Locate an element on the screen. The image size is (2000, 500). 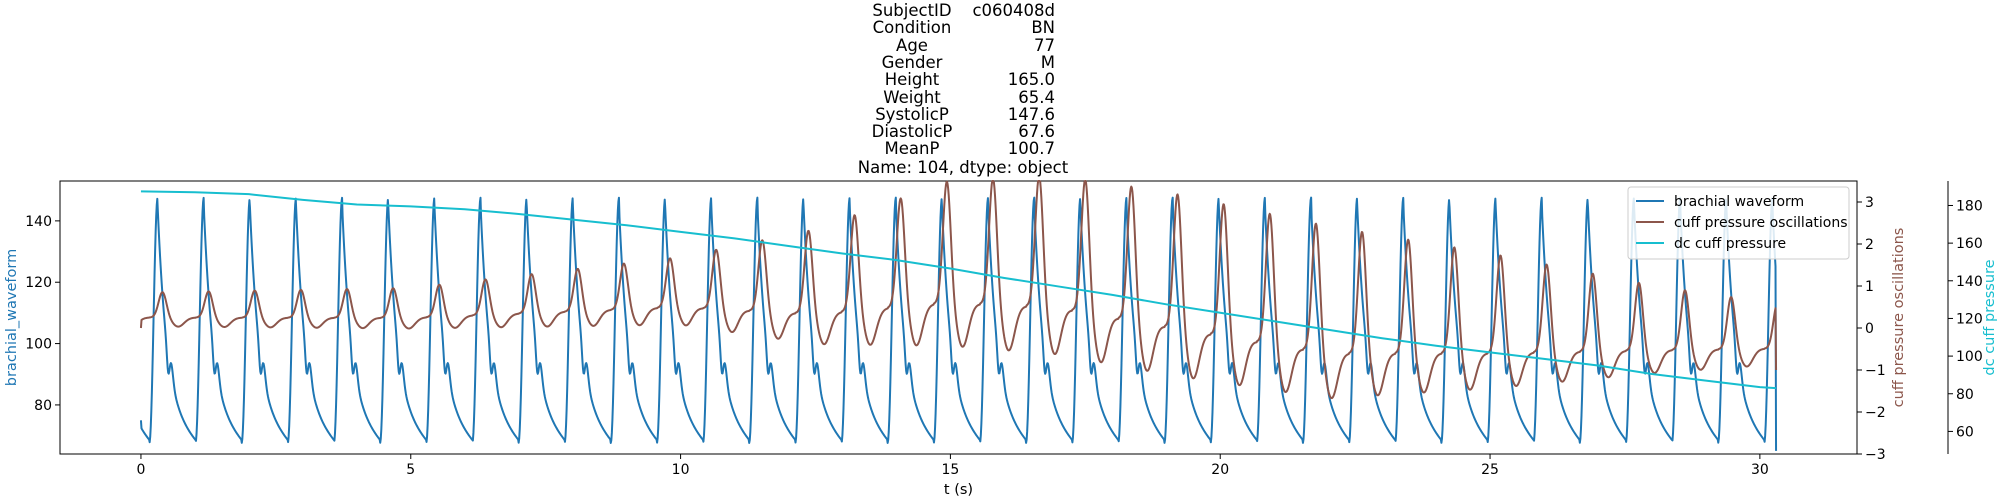
title-field-value: 67.6 is located at coordinates (1036, 132).